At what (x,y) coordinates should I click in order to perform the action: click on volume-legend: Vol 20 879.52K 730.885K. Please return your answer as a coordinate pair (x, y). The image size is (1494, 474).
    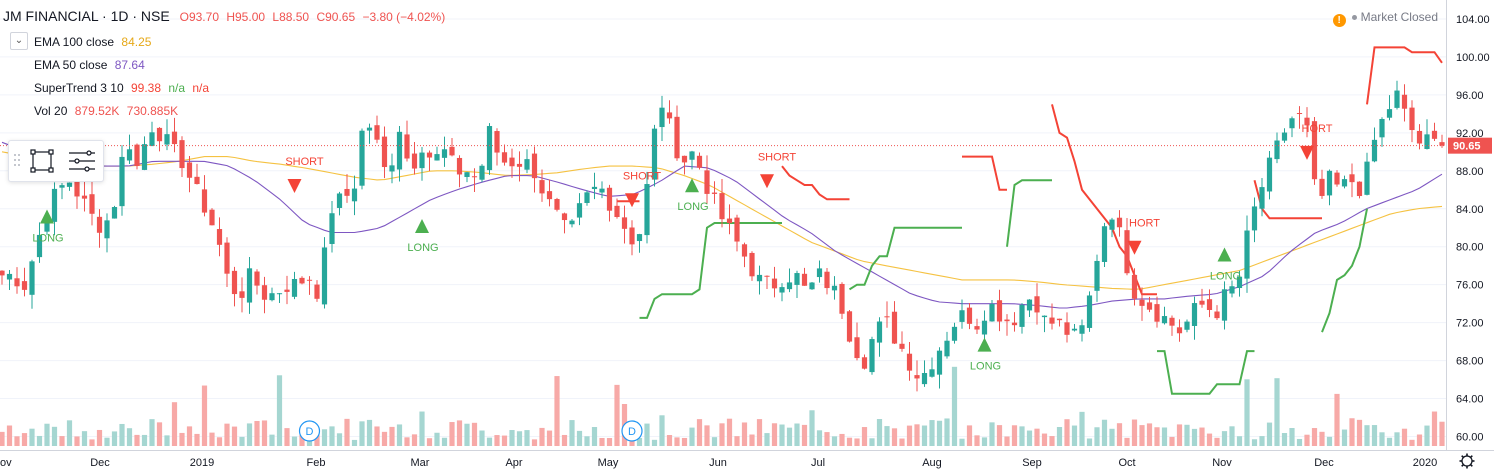
    Looking at the image, I should click on (106, 111).